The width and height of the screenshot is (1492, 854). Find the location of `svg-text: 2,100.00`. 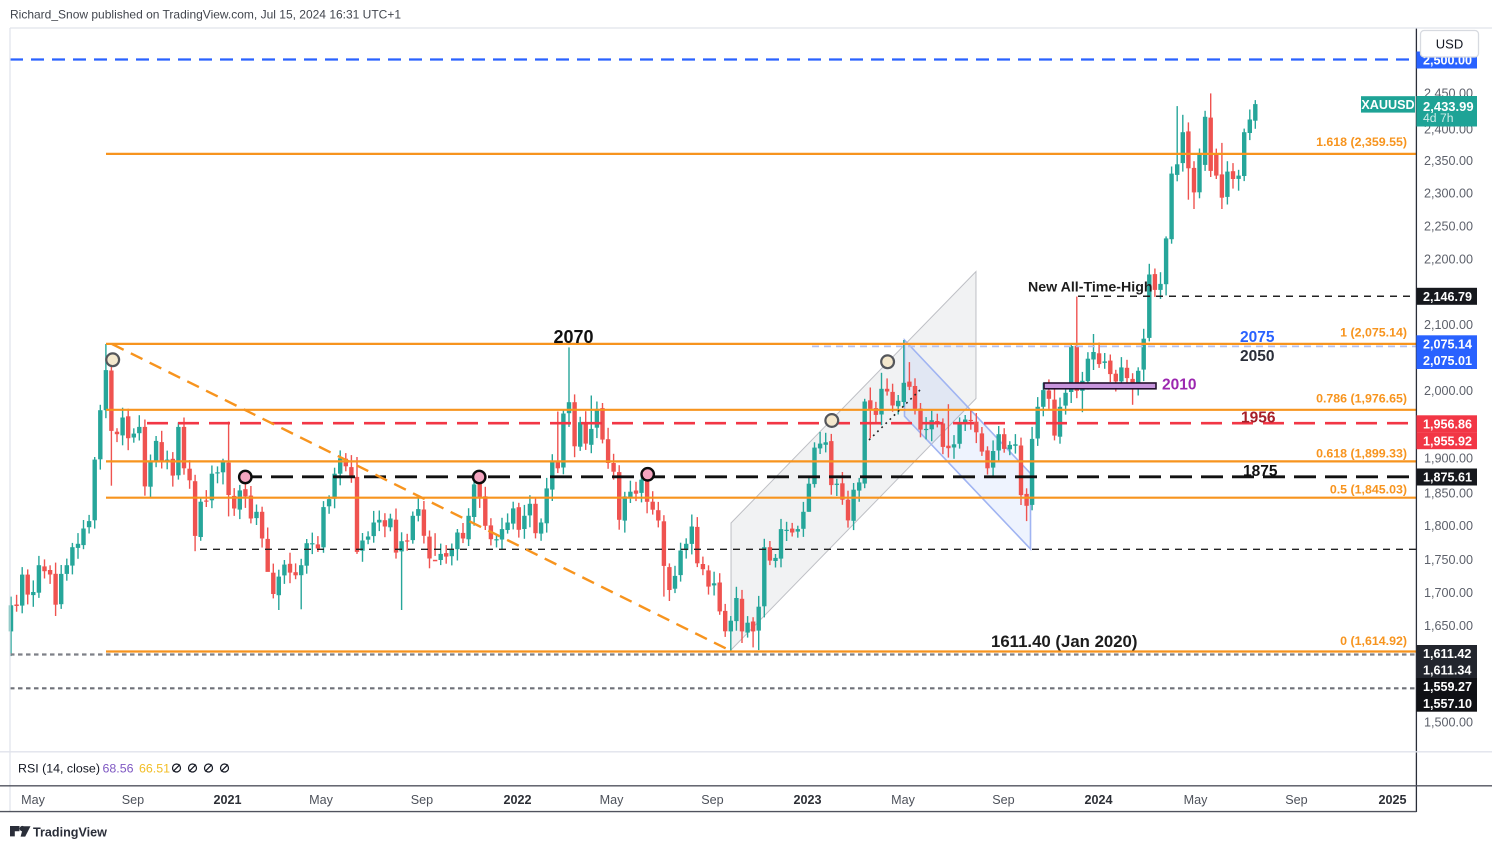

svg-text: 2,100.00 is located at coordinates (1448, 325).